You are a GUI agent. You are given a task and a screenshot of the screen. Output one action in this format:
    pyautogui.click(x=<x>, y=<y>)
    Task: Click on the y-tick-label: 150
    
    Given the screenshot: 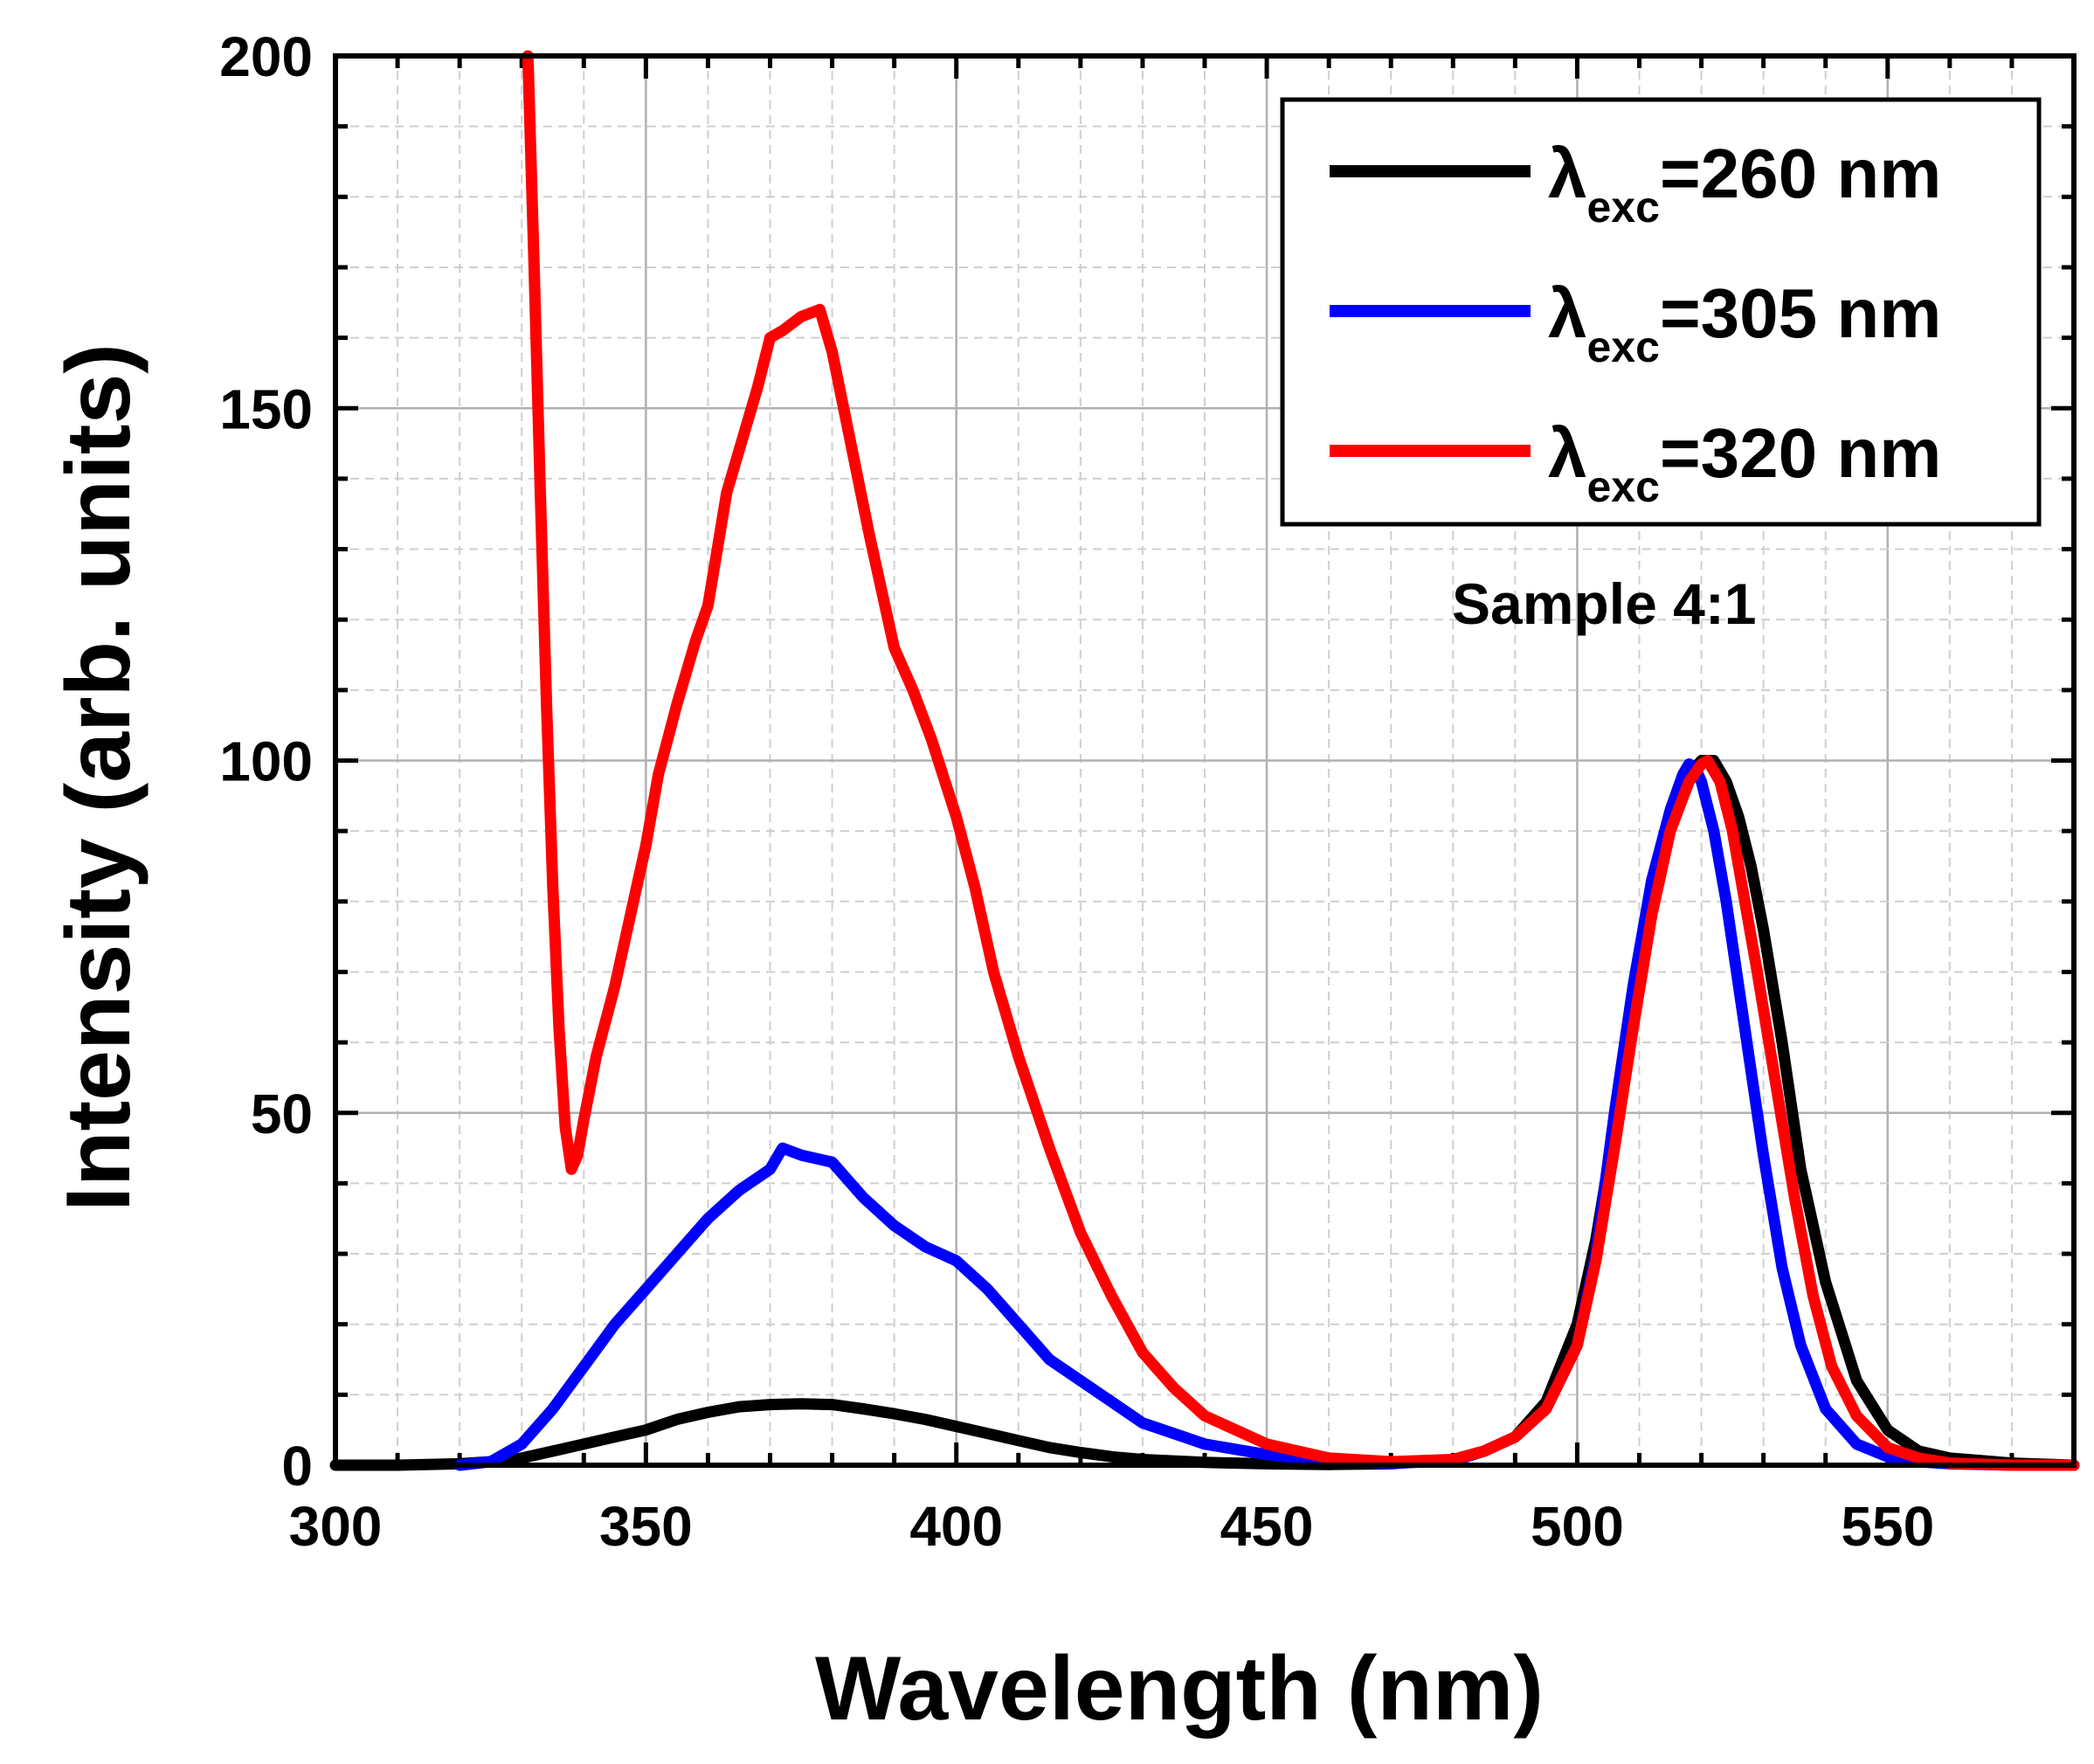 What is the action you would take?
    pyautogui.click(x=266, y=408)
    